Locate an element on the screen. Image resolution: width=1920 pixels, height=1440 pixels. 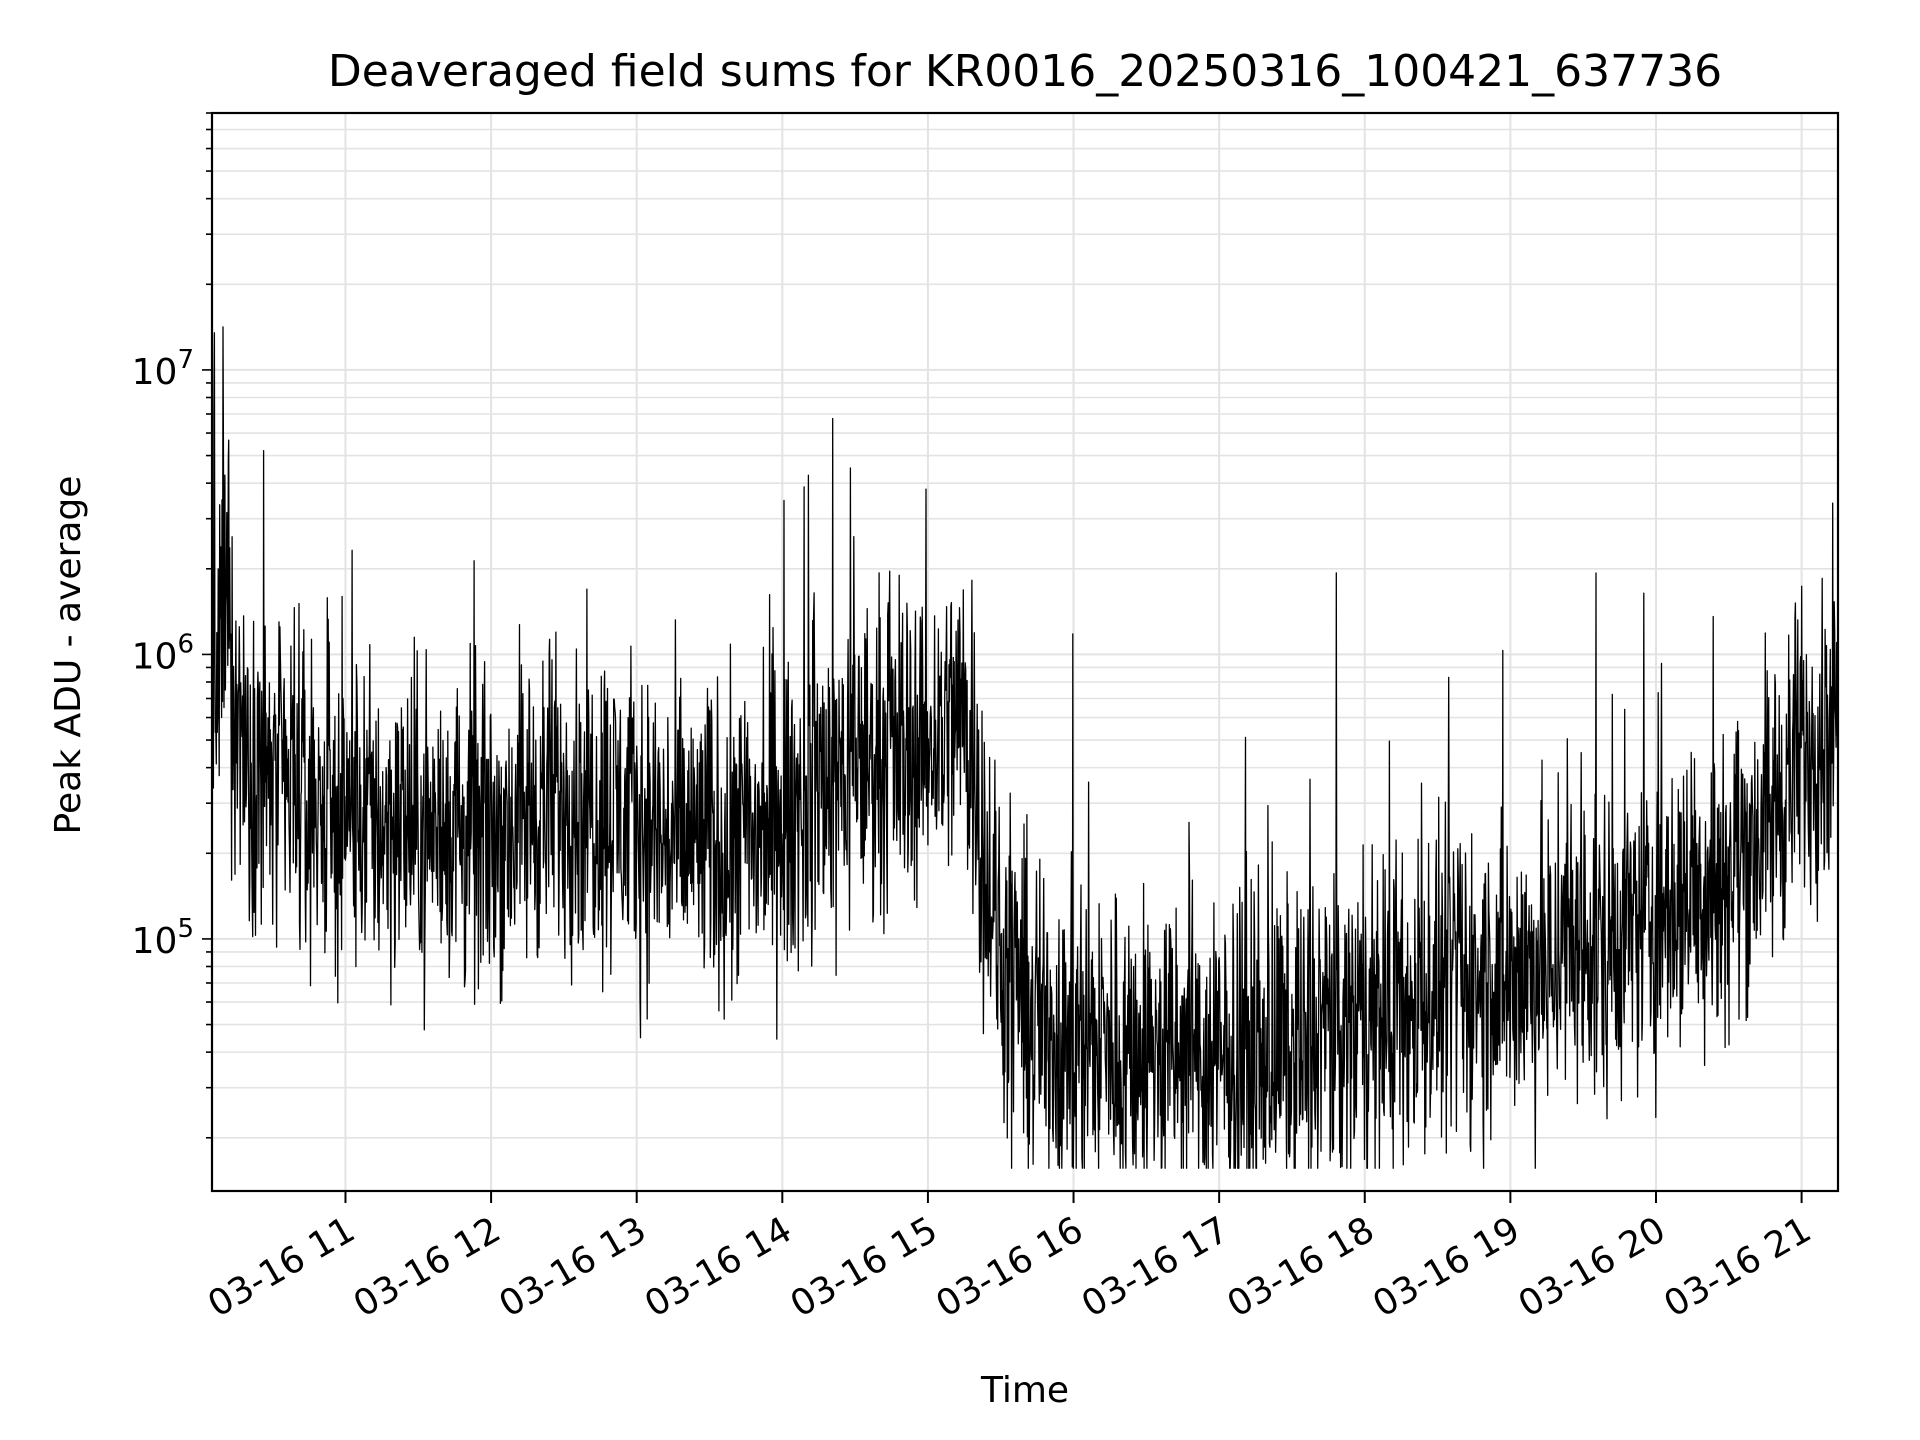
y-axis-label: Peak ADU - average is located at coordinates (68, 655).